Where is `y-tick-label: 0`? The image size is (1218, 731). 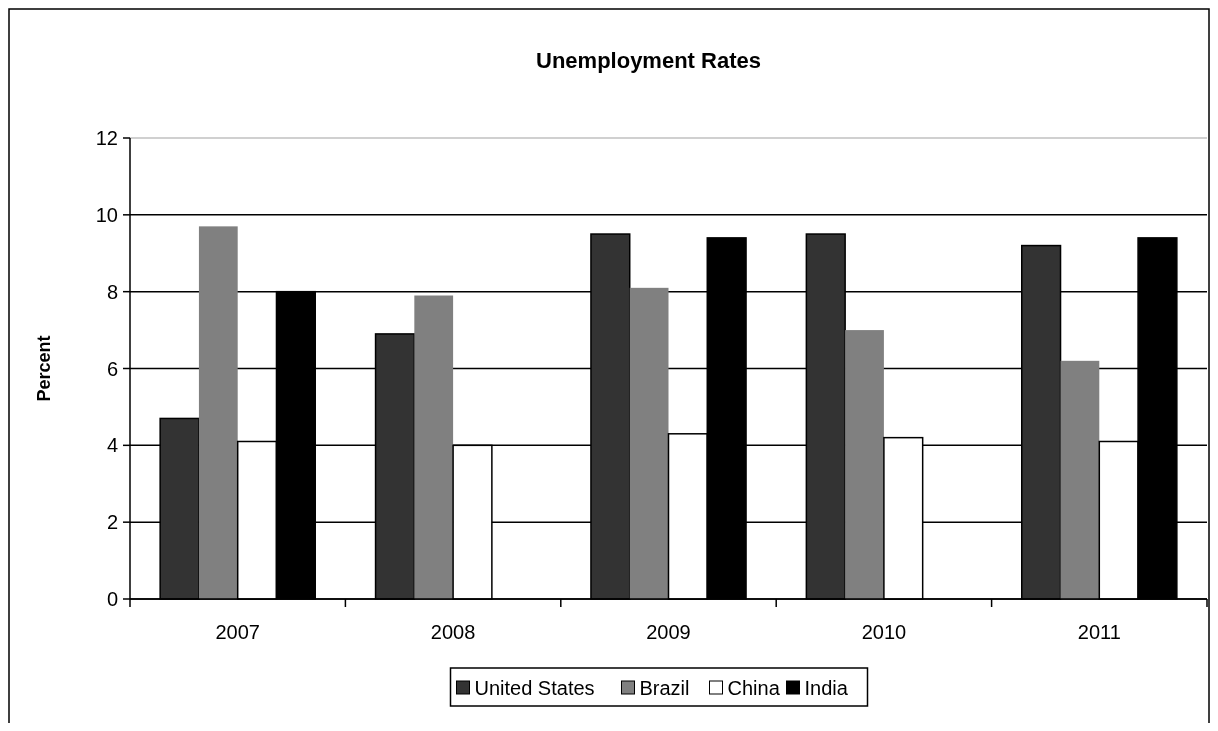 y-tick-label: 0 is located at coordinates (112, 599).